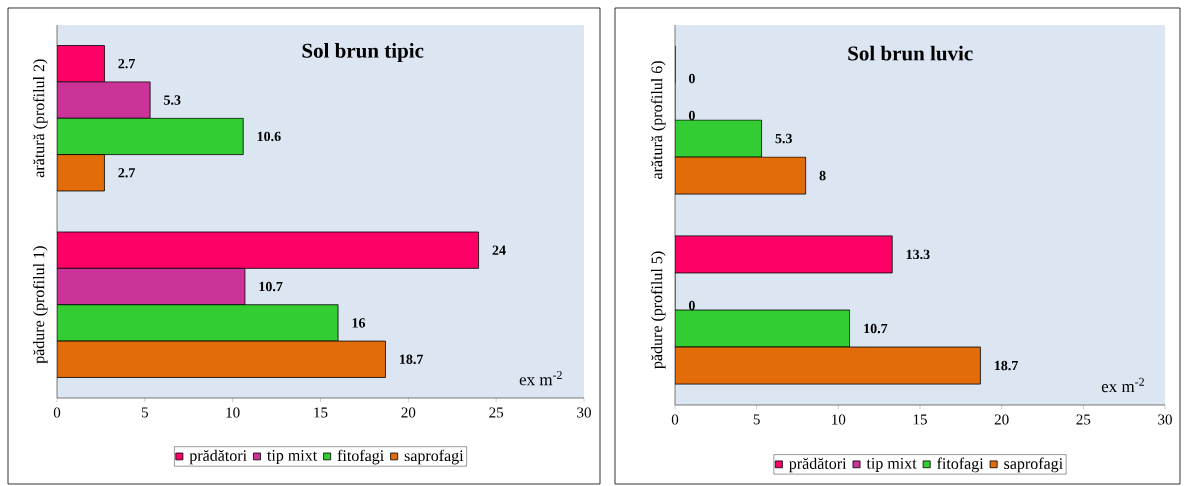  Describe the element at coordinates (363, 53) in the screenshot. I see `text: Sol brun tipic` at that location.